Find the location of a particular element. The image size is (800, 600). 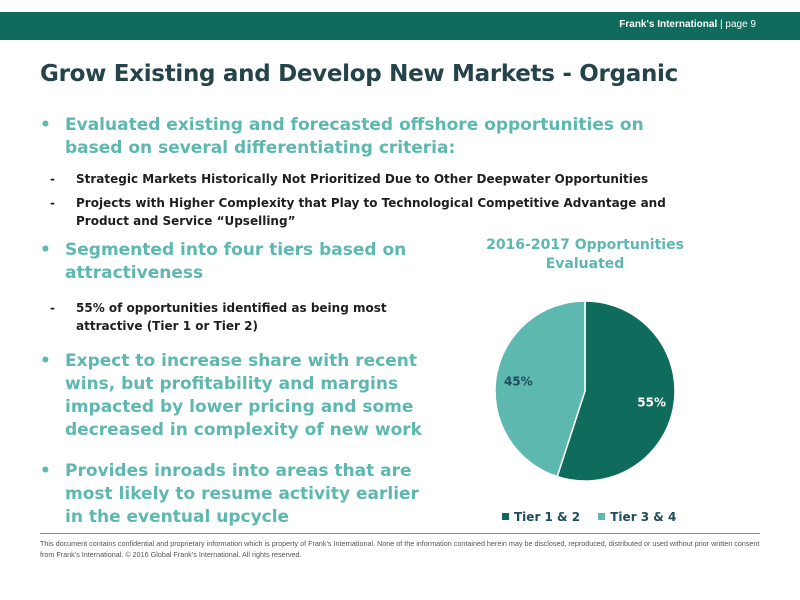

pie-label-tier-3-4: 45% is located at coordinates (518, 381).